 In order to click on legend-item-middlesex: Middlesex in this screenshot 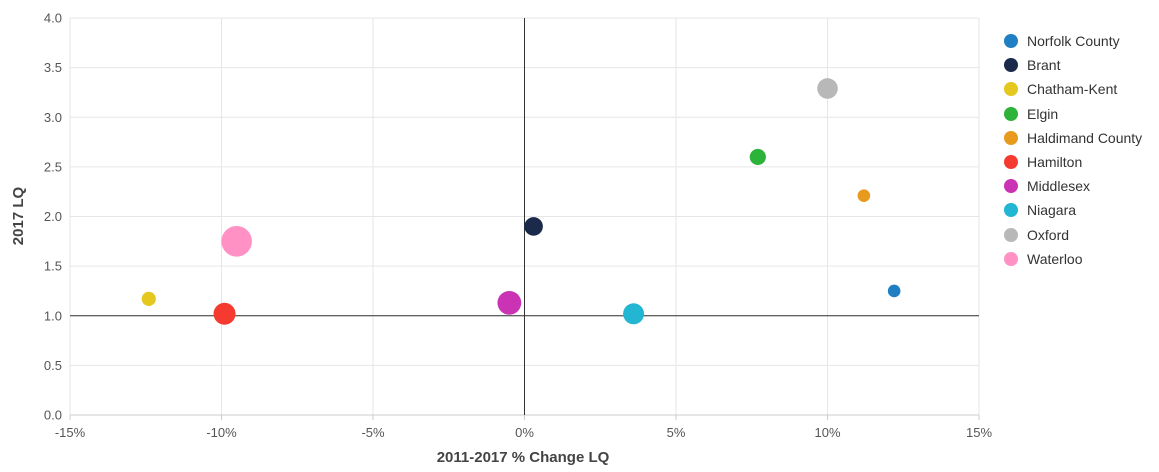, I will do `click(1073, 186)`.